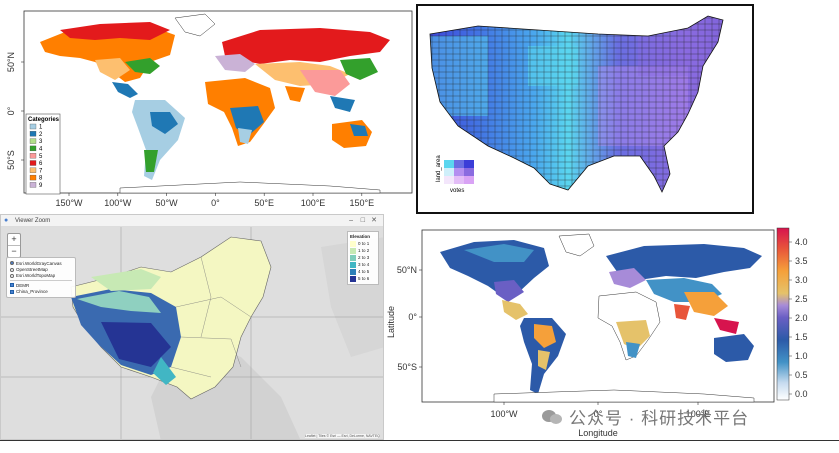  What do you see at coordinates (264, 203) in the screenshot?
I see `x-tick-label: 50°E` at bounding box center [264, 203].